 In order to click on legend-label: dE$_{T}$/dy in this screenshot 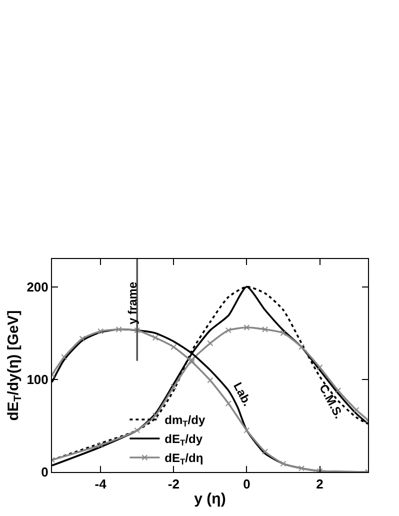, I will do `click(183, 440)`.